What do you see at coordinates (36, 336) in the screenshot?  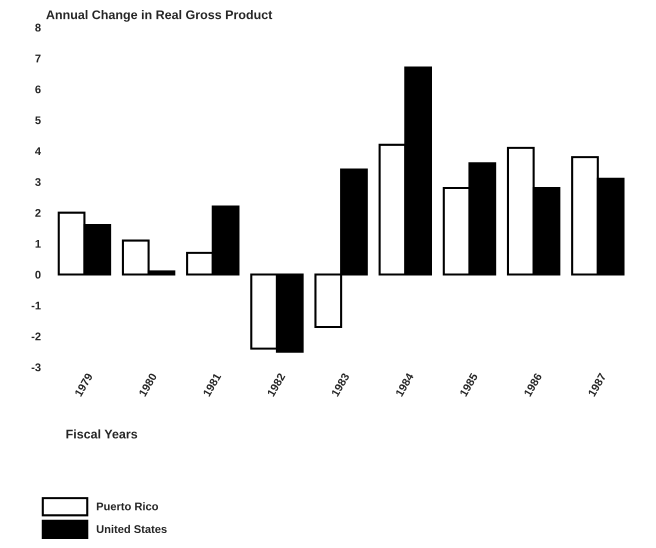 I see `y-tick-label: -2` at bounding box center [36, 336].